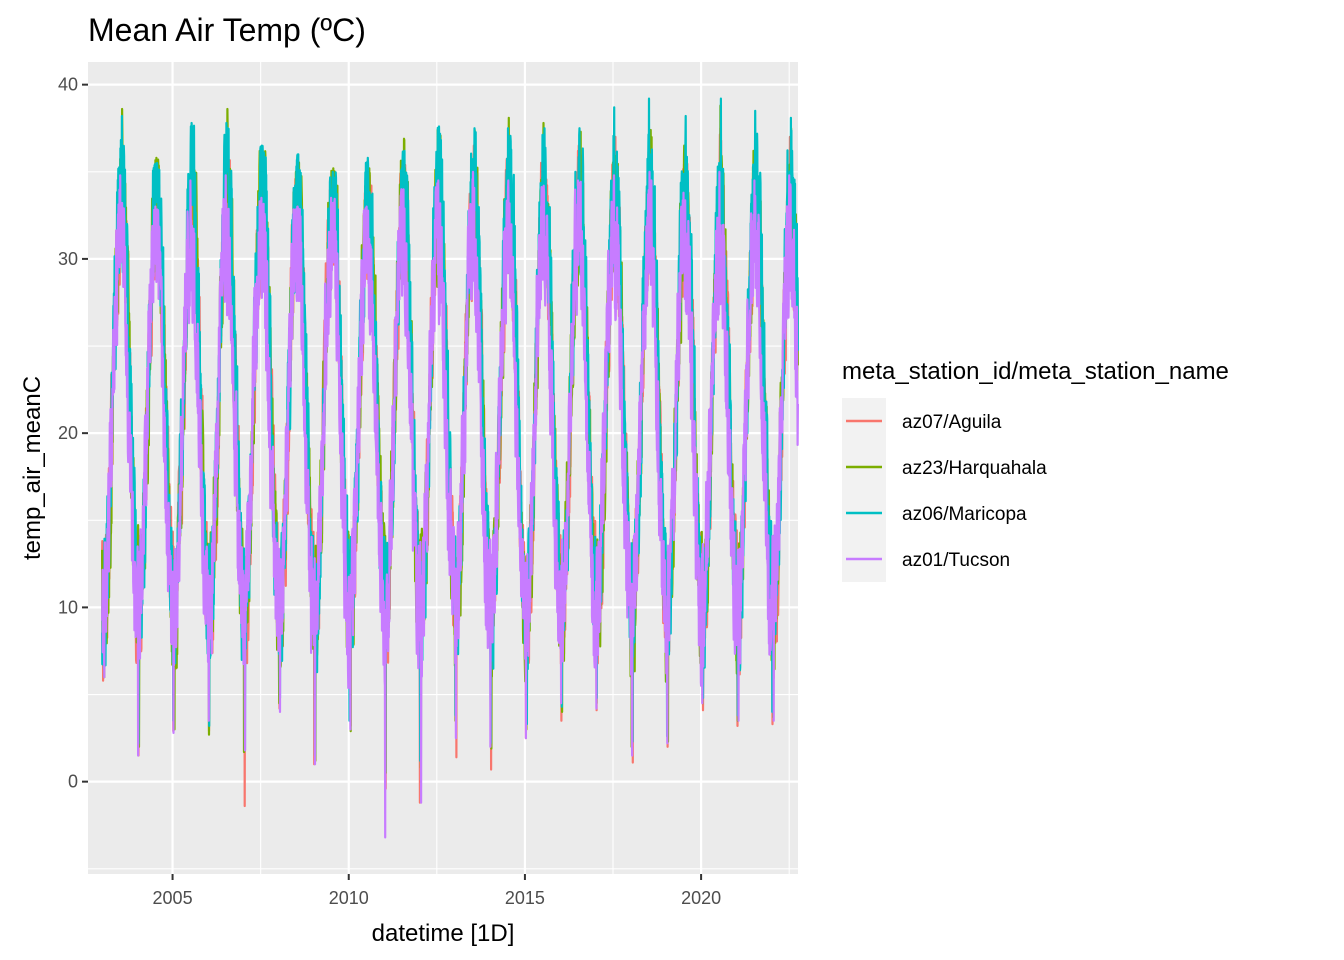 The width and height of the screenshot is (1344, 960). What do you see at coordinates (68, 259) in the screenshot?
I see `y-tick-label: 30` at bounding box center [68, 259].